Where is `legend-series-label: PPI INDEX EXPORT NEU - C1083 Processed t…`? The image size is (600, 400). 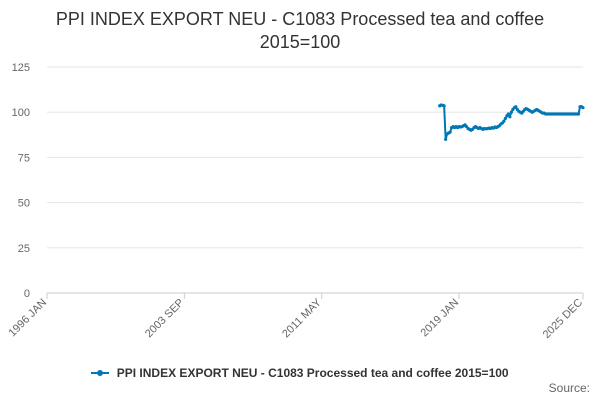 legend-series-label: PPI INDEX EXPORT NEU - C1083 Processed t… is located at coordinates (312, 372).